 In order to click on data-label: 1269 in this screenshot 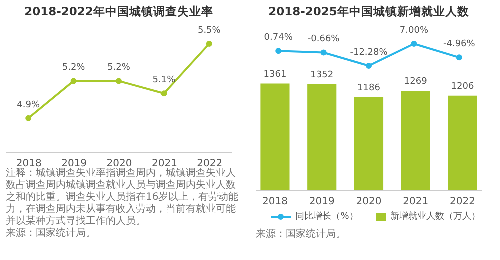, I will do `click(416, 81)`.